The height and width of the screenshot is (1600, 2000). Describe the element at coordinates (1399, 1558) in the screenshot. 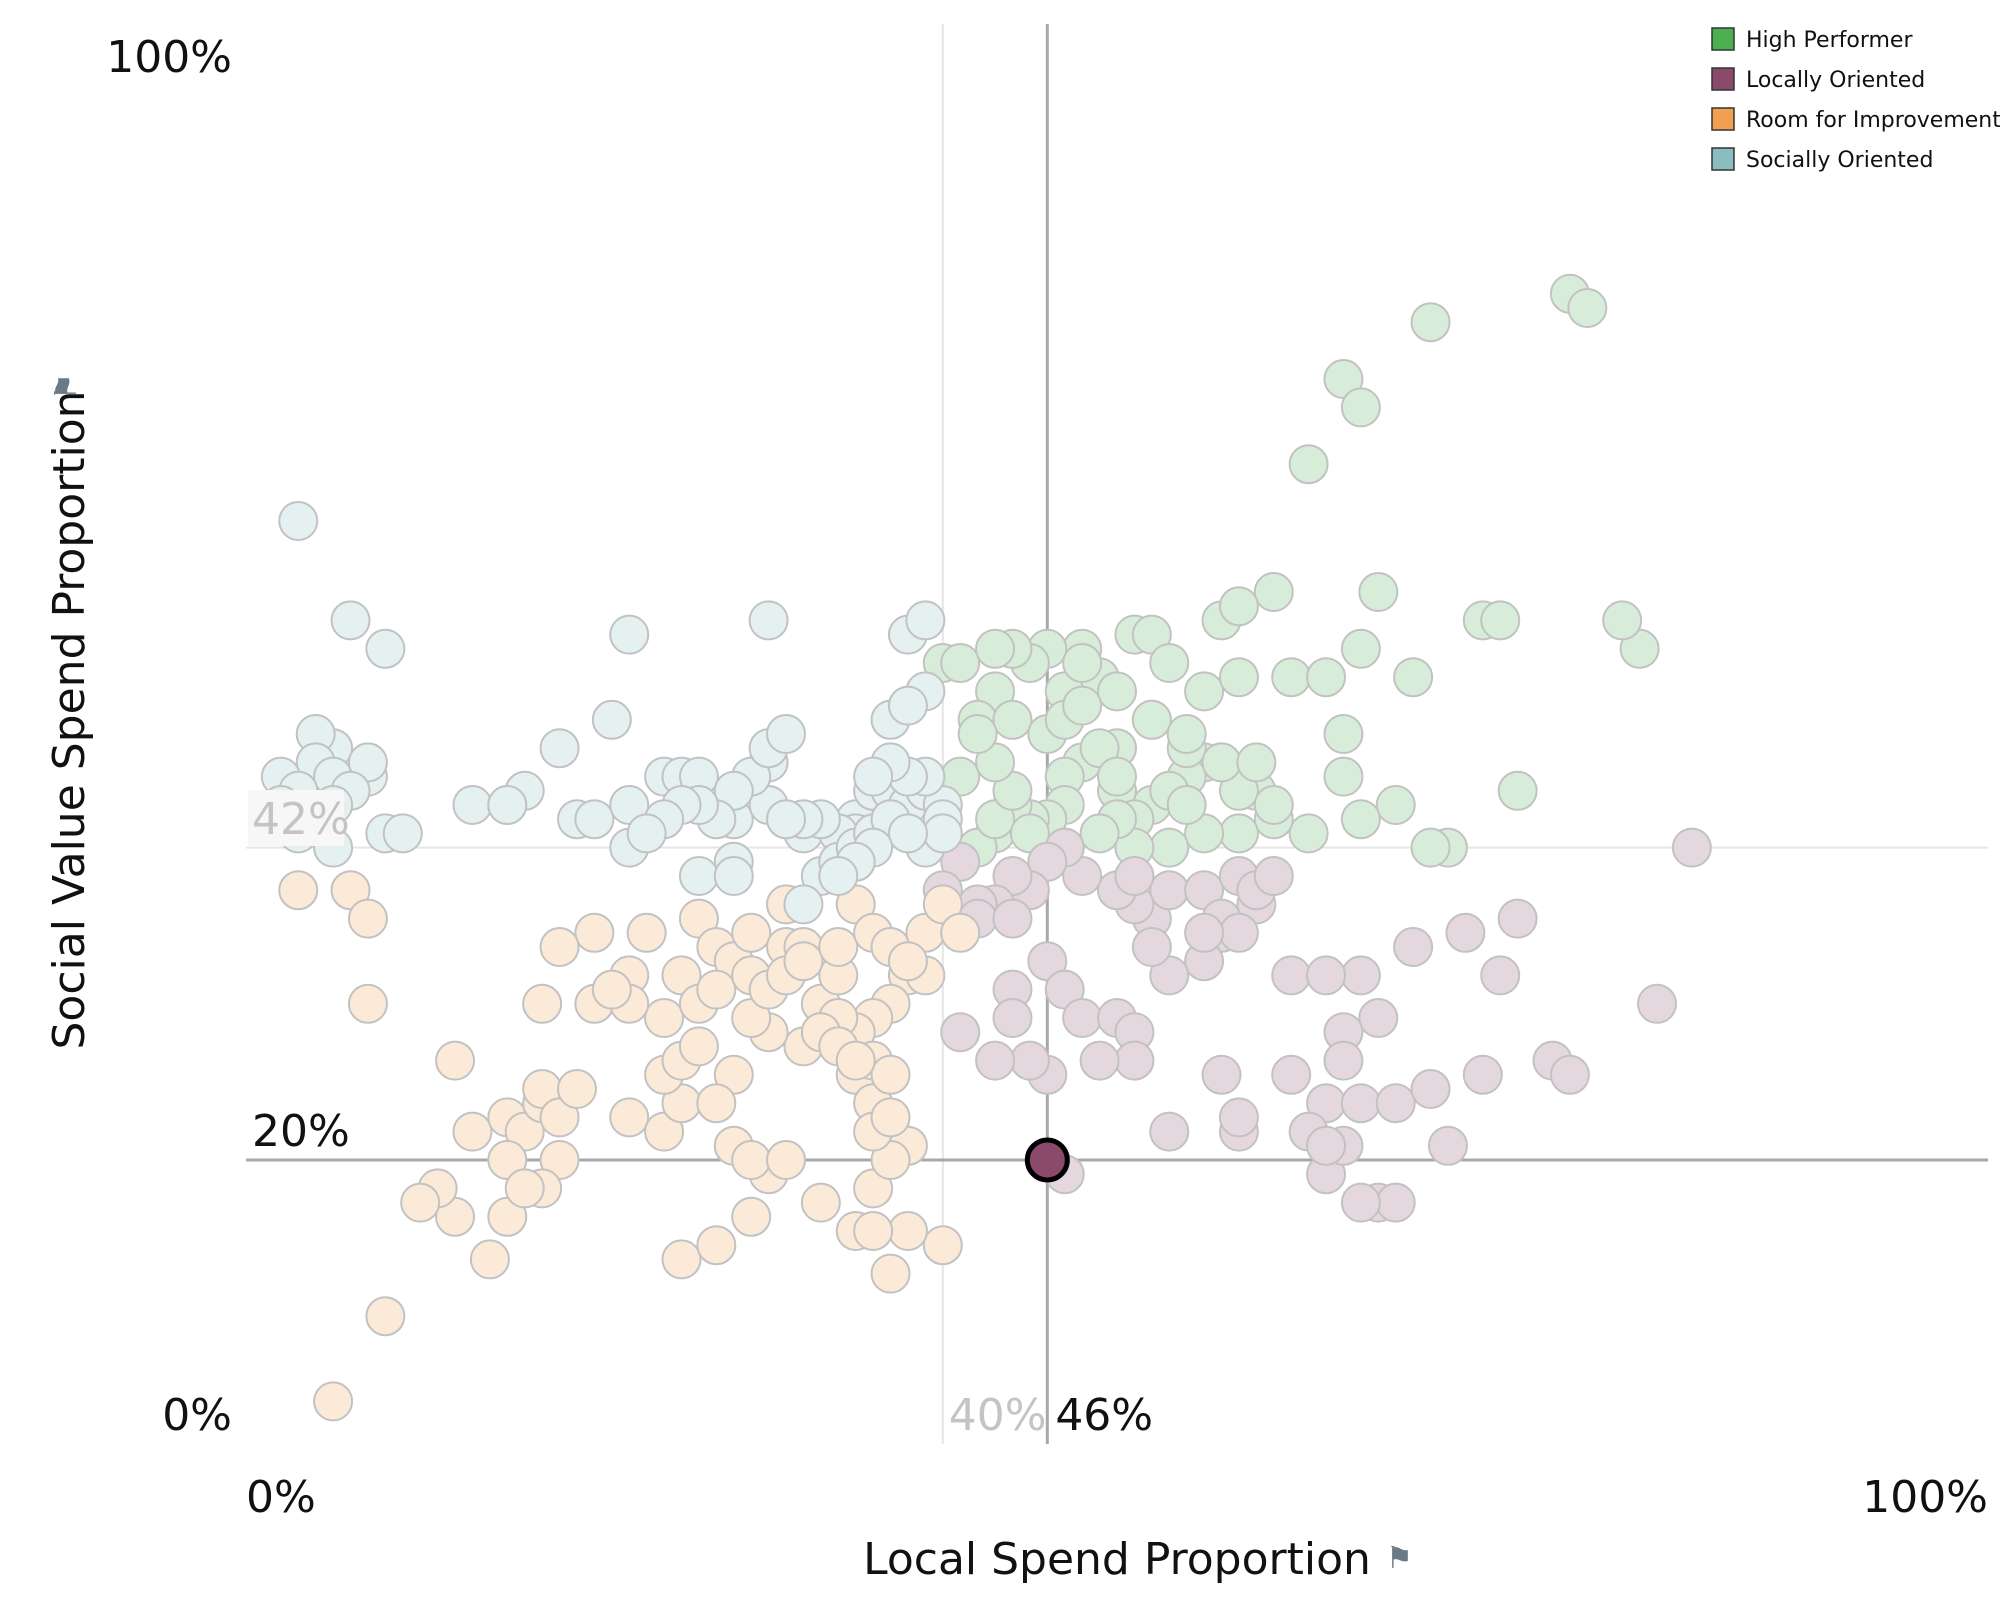

I see `x-axis-pin-icon: ⚑` at that location.